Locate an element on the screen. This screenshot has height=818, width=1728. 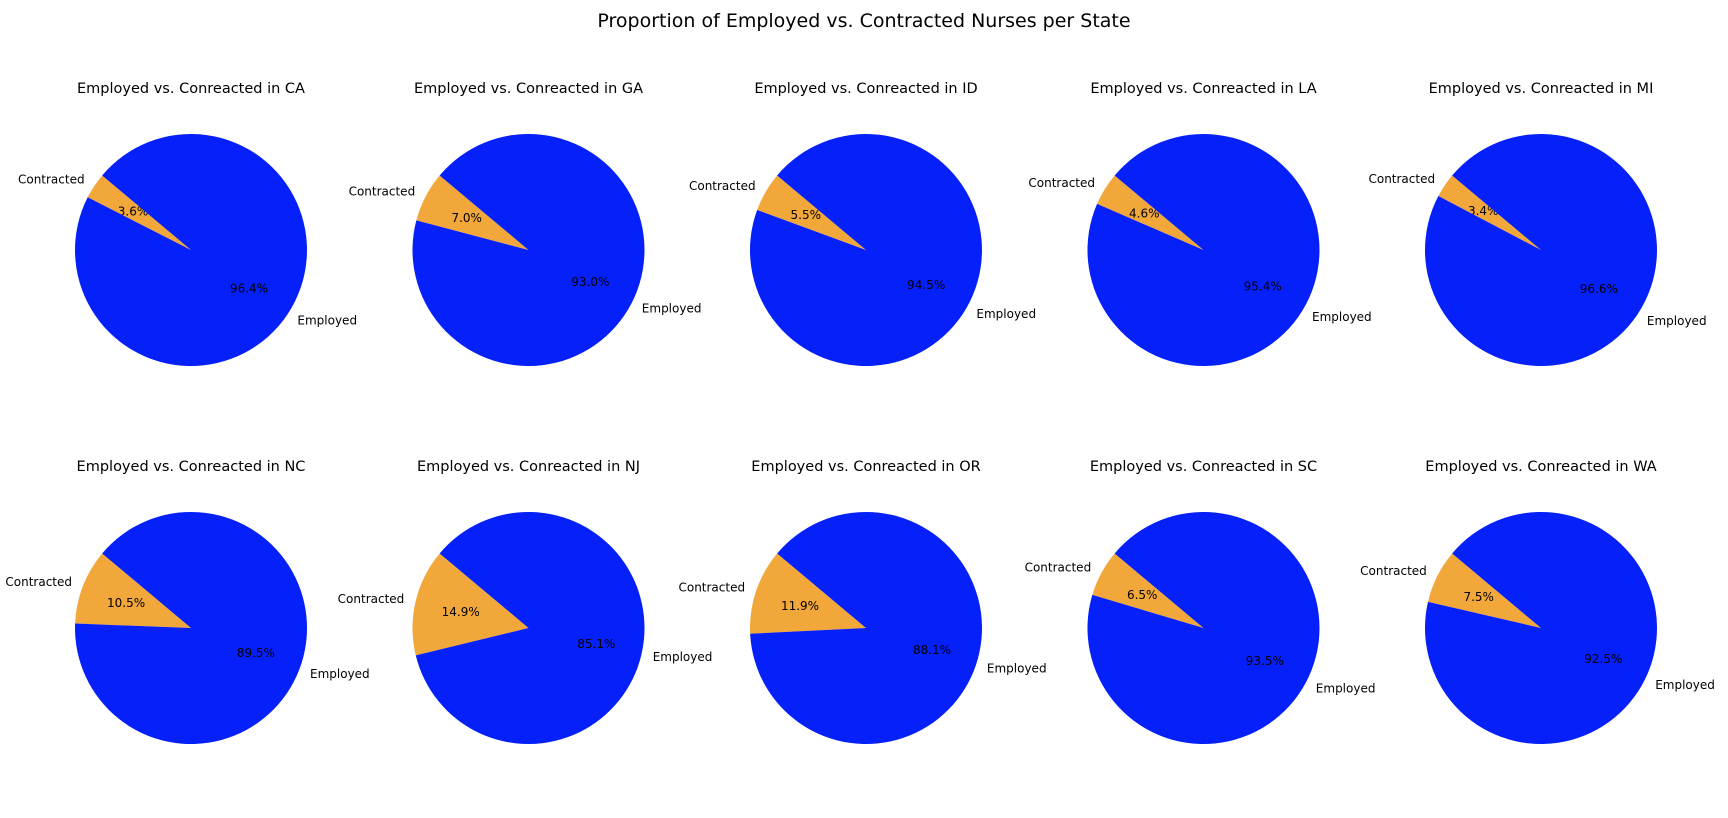
pie-title: Employed vs. Conreacted in CA is located at coordinates (191, 89).